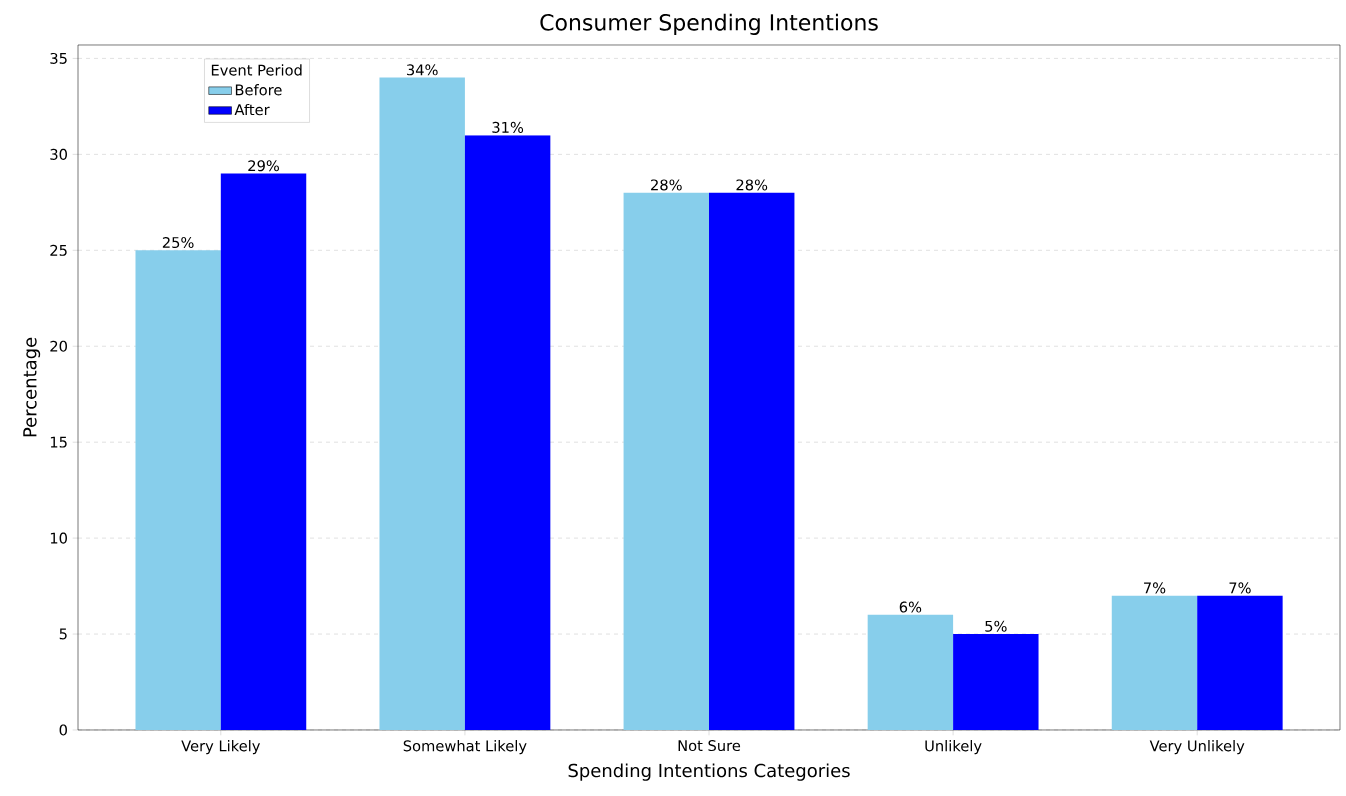 The width and height of the screenshot is (1346, 796). Describe the element at coordinates (58, 154) in the screenshot. I see `y-tick-label: 30` at that location.